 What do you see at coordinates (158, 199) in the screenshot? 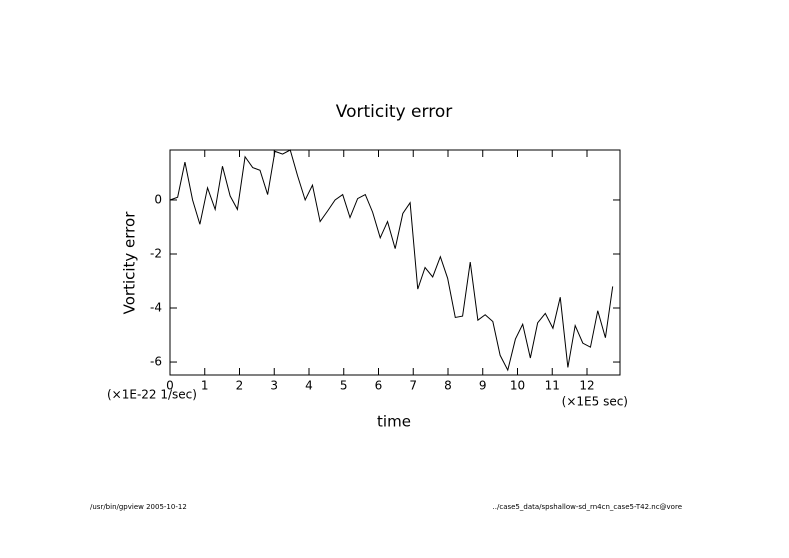
I see `y-tick-label: 0` at bounding box center [158, 199].